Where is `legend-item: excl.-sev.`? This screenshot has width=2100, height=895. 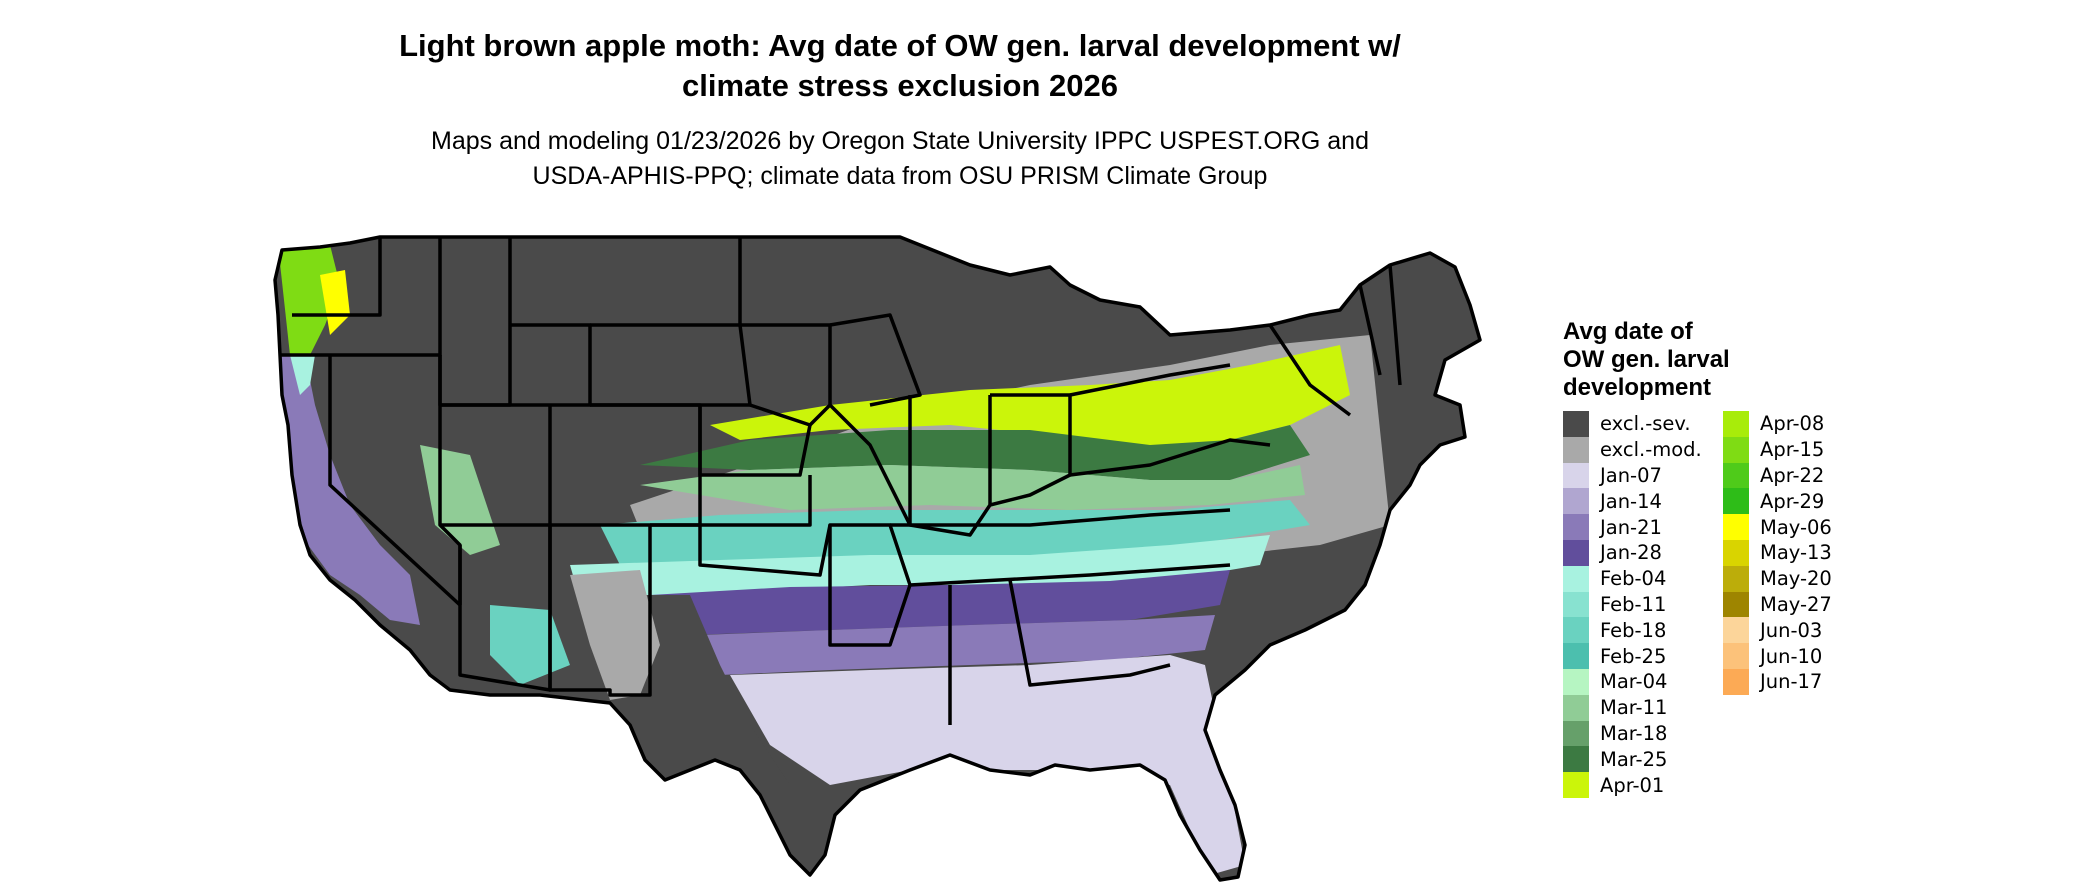 legend-item: excl.-sev. is located at coordinates (1632, 424).